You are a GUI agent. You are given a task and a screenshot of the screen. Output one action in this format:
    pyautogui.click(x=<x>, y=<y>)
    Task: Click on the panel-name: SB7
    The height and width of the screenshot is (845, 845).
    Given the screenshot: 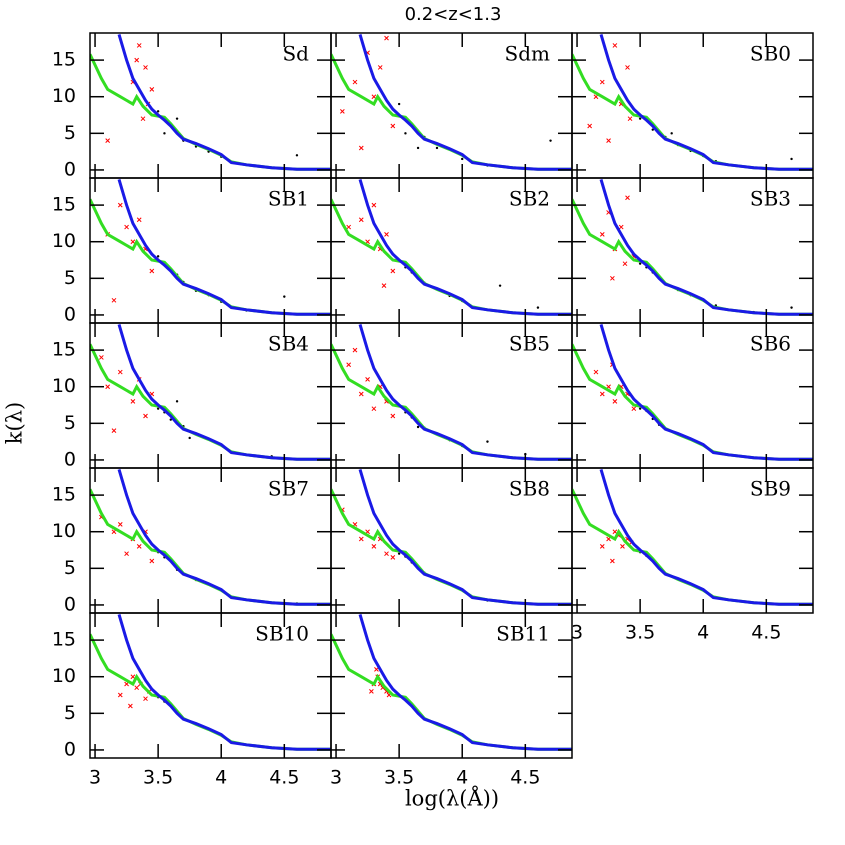 What is the action you would take?
    pyautogui.click(x=288, y=489)
    